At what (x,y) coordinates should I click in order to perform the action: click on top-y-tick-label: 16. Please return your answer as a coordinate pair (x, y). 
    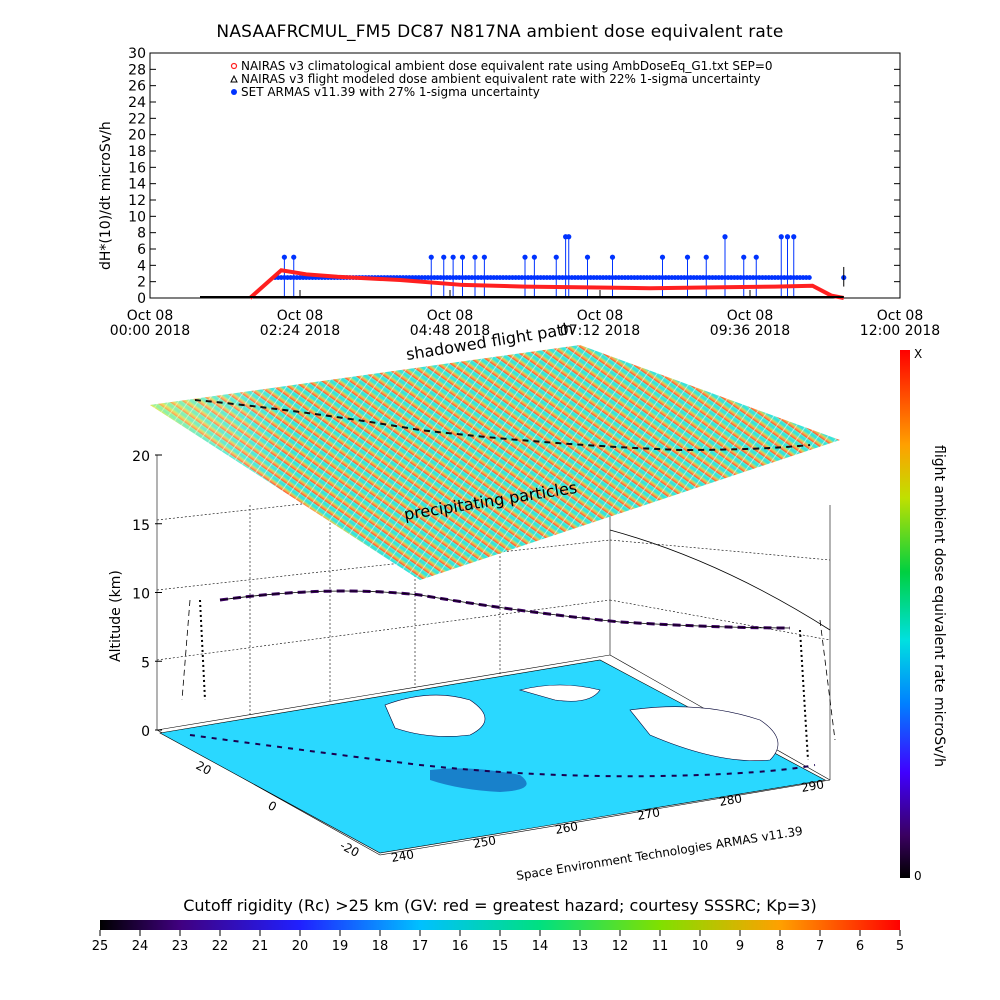
    Looking at the image, I should click on (137, 168).